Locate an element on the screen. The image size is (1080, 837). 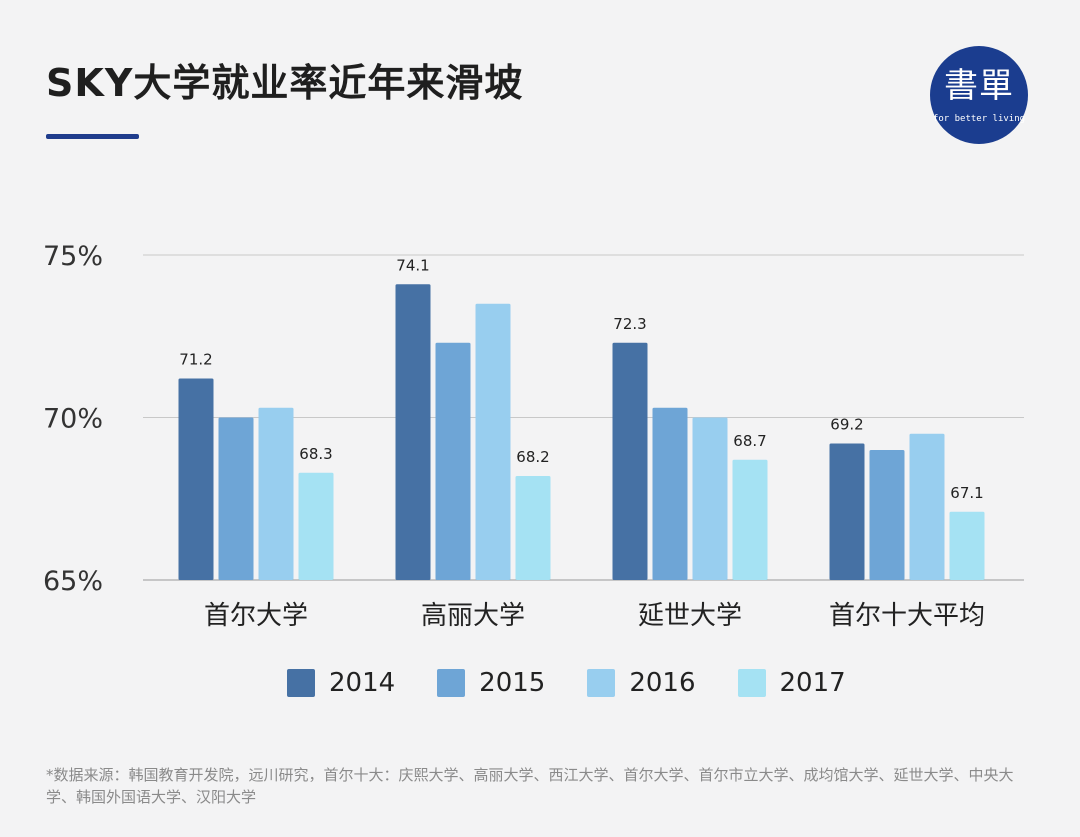
y-tick-label: 75% is located at coordinates (73, 256).